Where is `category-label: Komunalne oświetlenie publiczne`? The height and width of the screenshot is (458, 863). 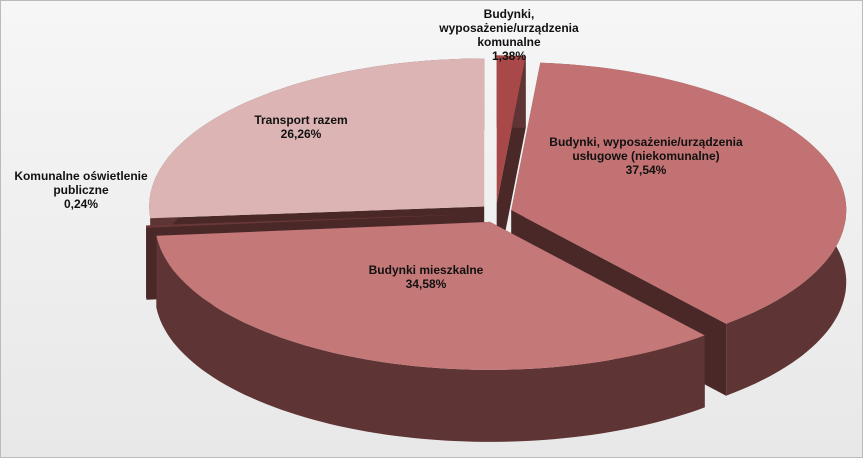 category-label: Komunalne oświetlenie publiczne is located at coordinates (81, 183).